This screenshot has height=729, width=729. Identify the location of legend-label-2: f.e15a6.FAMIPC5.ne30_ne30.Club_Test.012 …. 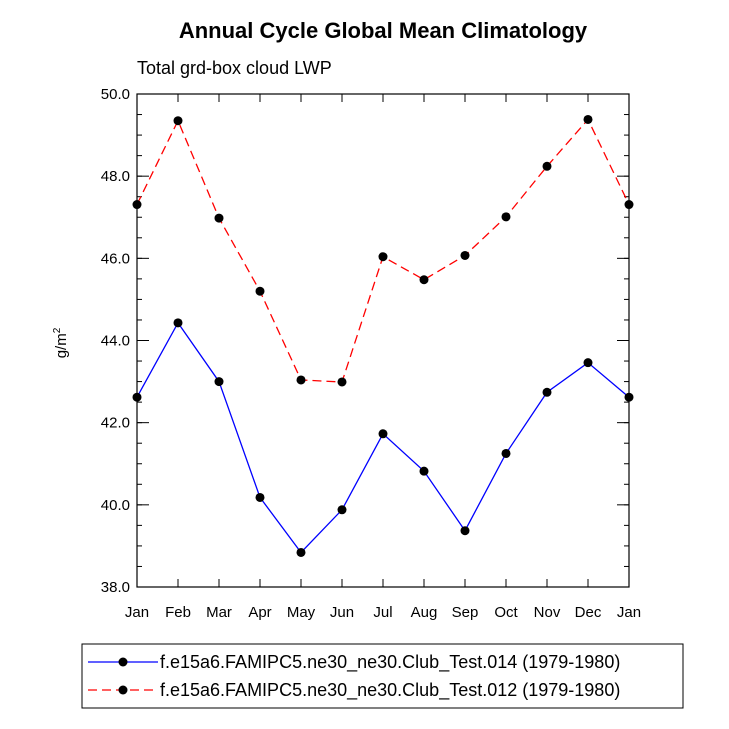
(390, 690).